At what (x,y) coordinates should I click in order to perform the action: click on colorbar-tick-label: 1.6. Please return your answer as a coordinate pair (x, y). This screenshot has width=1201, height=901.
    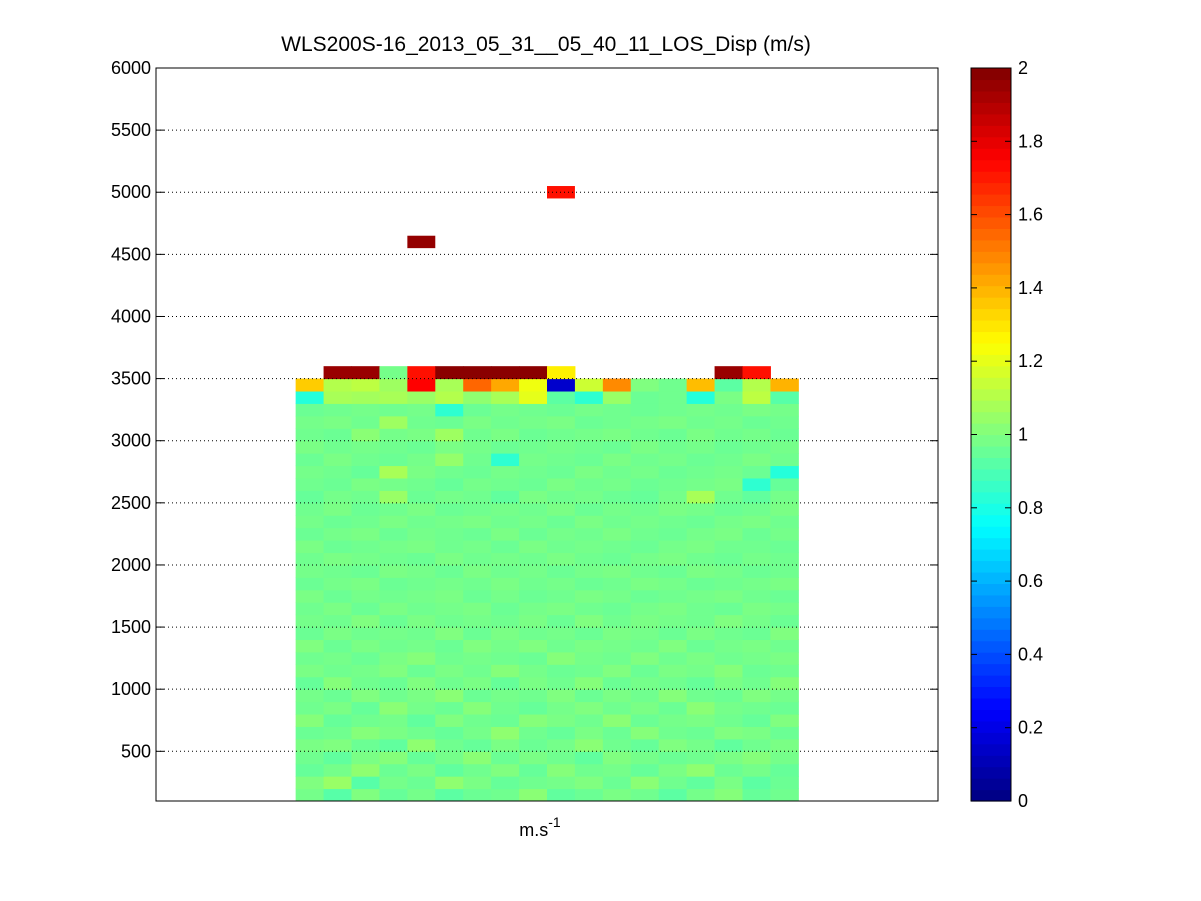
    Looking at the image, I should click on (1030, 215).